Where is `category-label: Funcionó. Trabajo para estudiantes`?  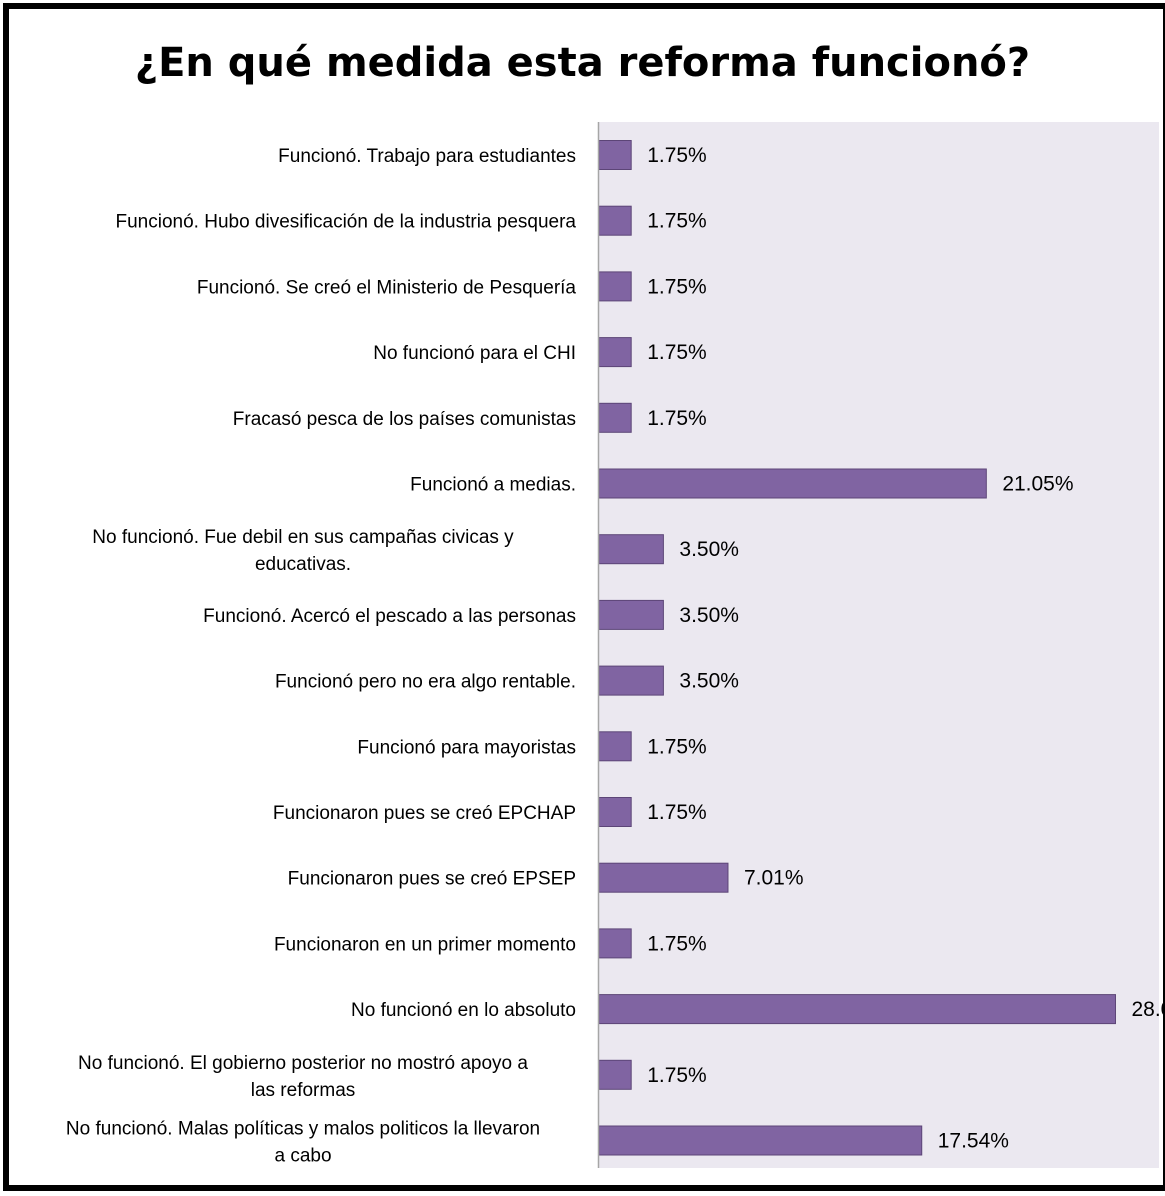
category-label: Funcionó. Trabajo para estudiantes is located at coordinates (427, 156).